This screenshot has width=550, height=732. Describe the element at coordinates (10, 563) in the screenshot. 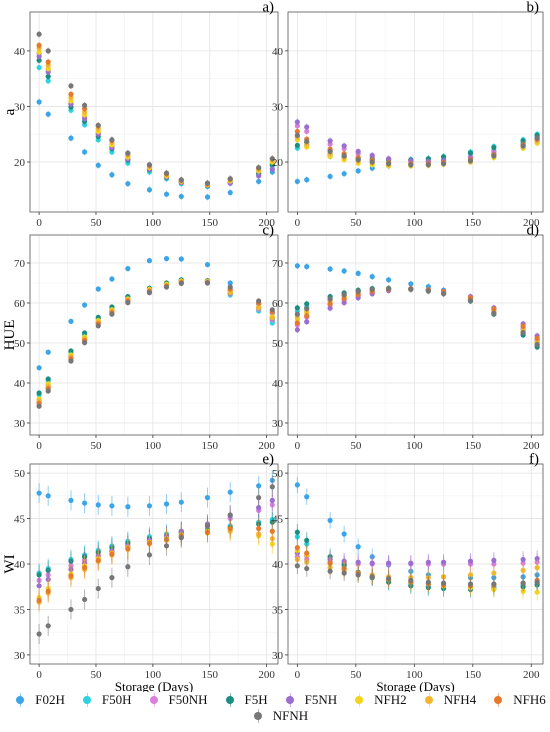

I see `y-axis-label: WI` at that location.